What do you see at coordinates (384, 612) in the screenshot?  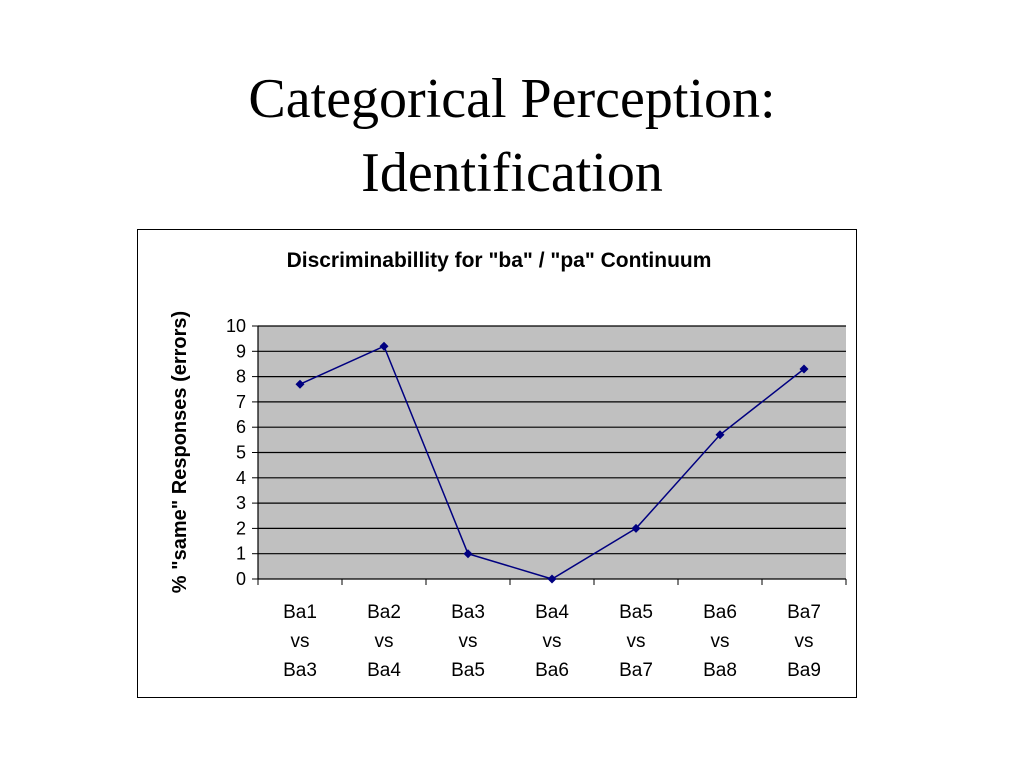 I see `x-tick-label-line: Ba2` at bounding box center [384, 612].